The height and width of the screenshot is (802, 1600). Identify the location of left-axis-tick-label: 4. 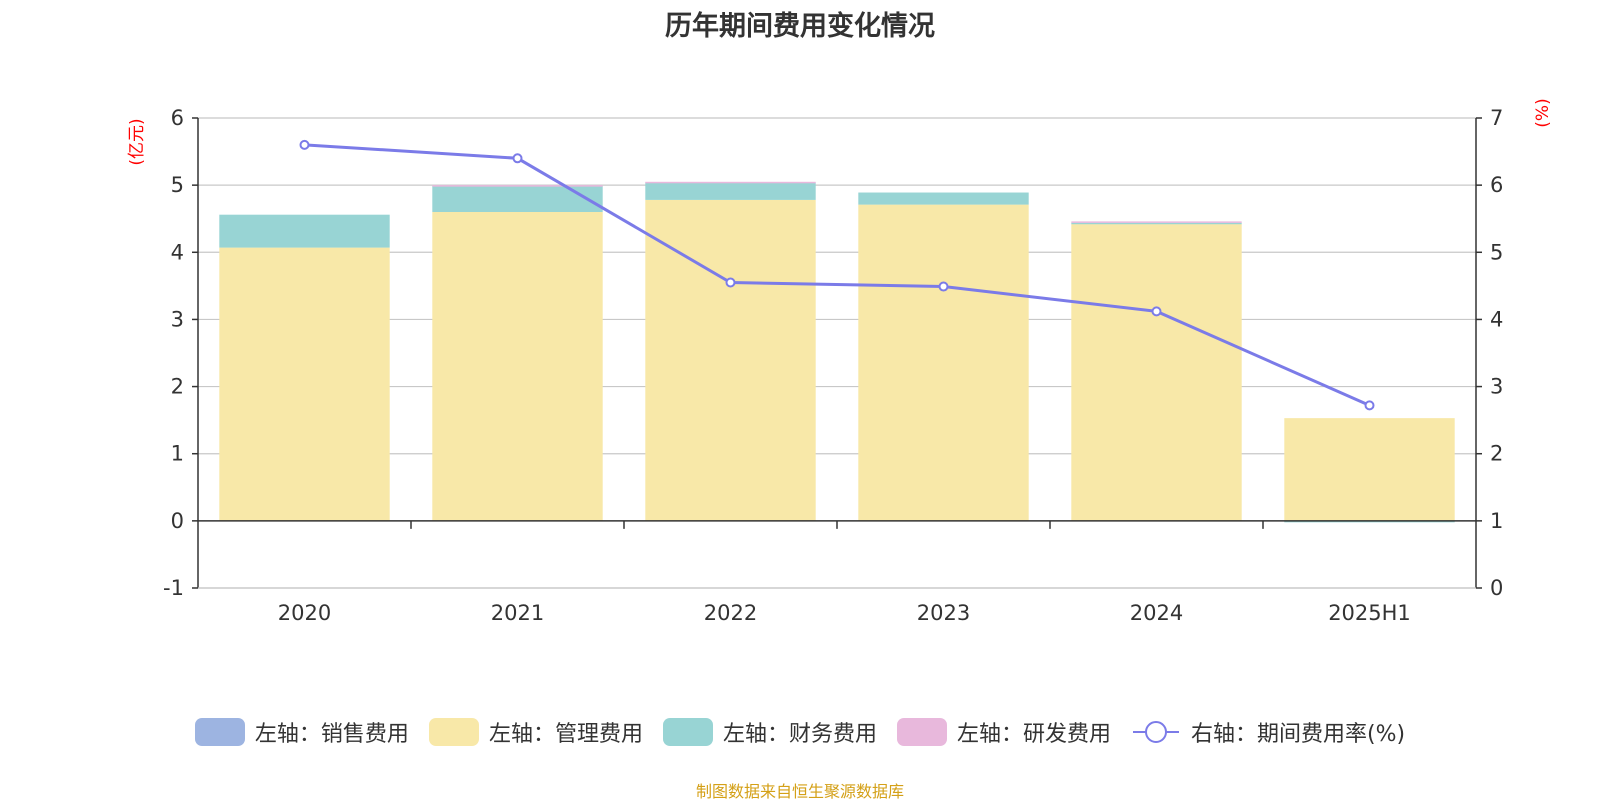
(177, 252).